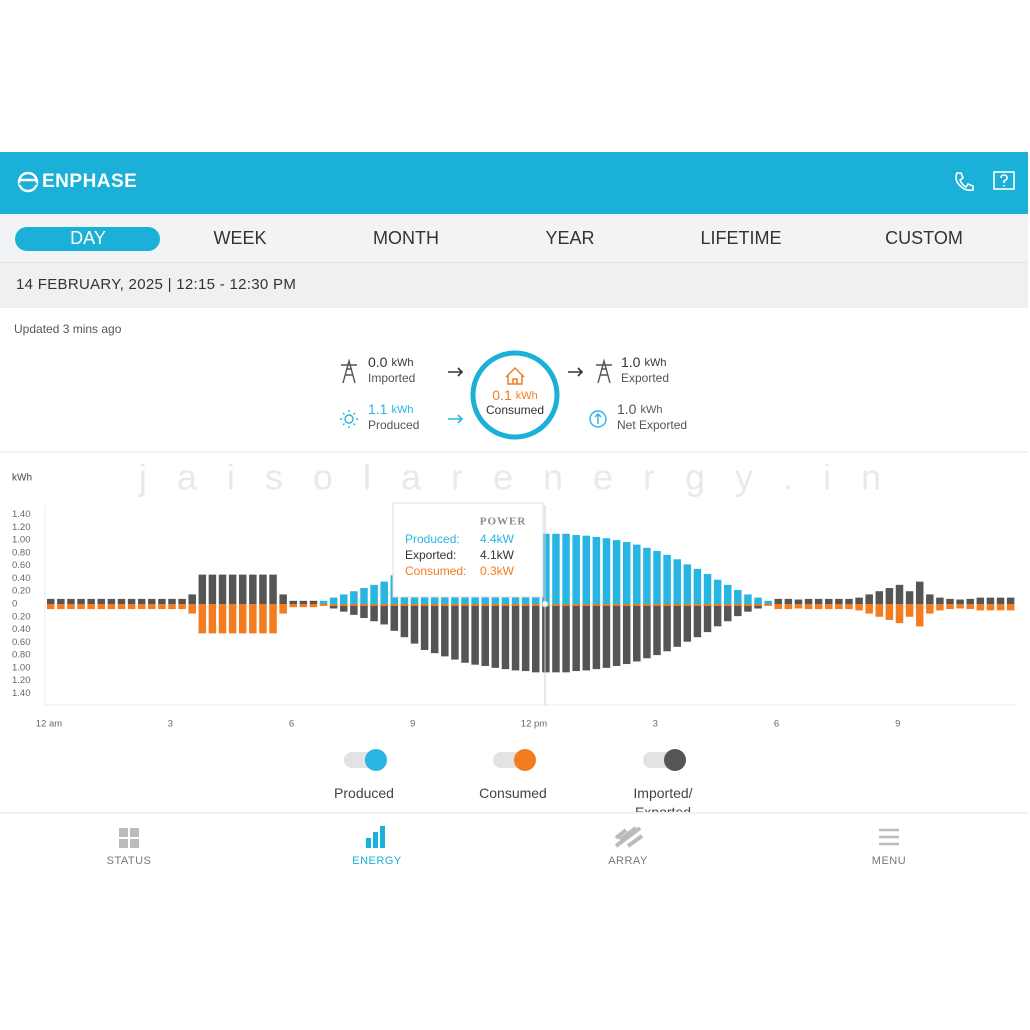 This screenshot has height=1030, width=1030. I want to click on flow-value: 0.0 kWh, so click(390, 362).